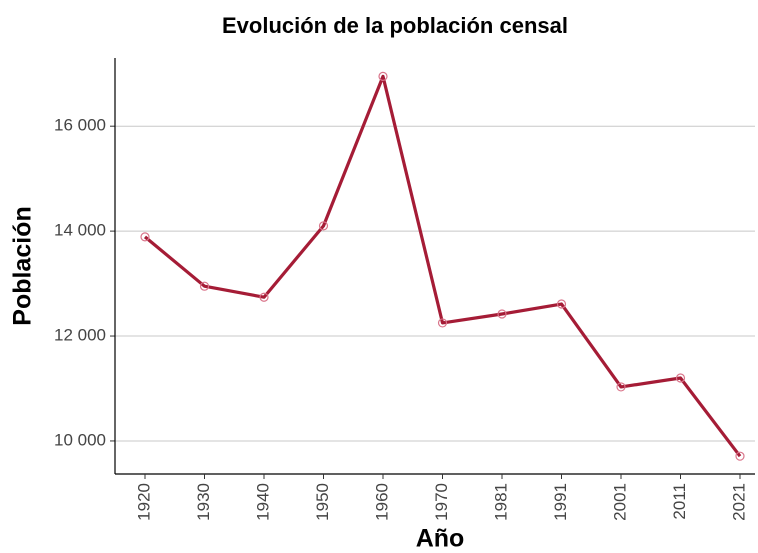 The width and height of the screenshot is (758, 553). I want to click on x-tick-label: 1970, so click(441, 502).